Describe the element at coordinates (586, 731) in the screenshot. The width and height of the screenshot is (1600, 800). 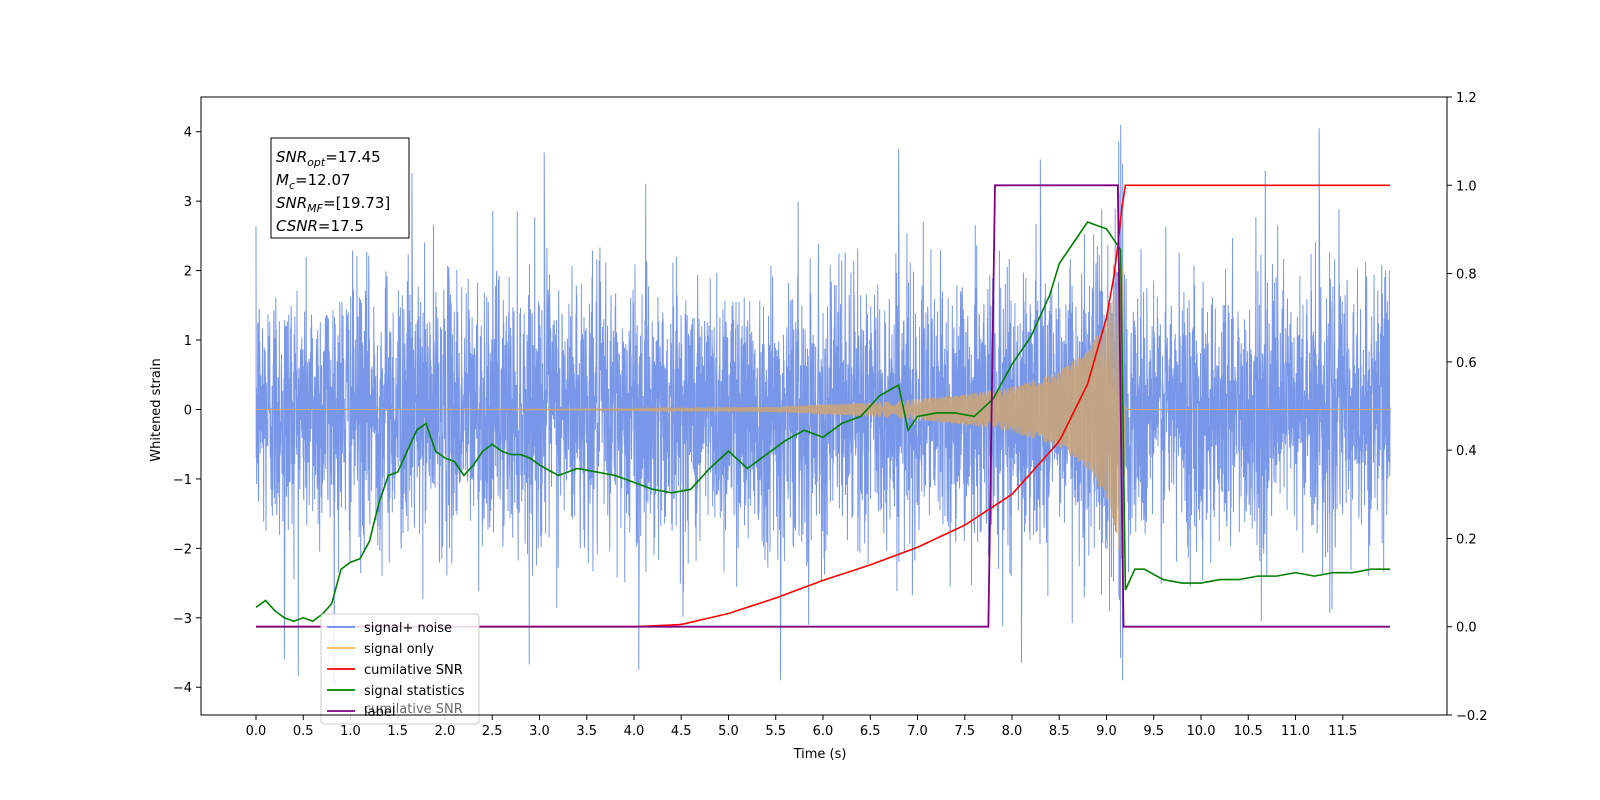
I see `x-tick-label: 3.5` at that location.